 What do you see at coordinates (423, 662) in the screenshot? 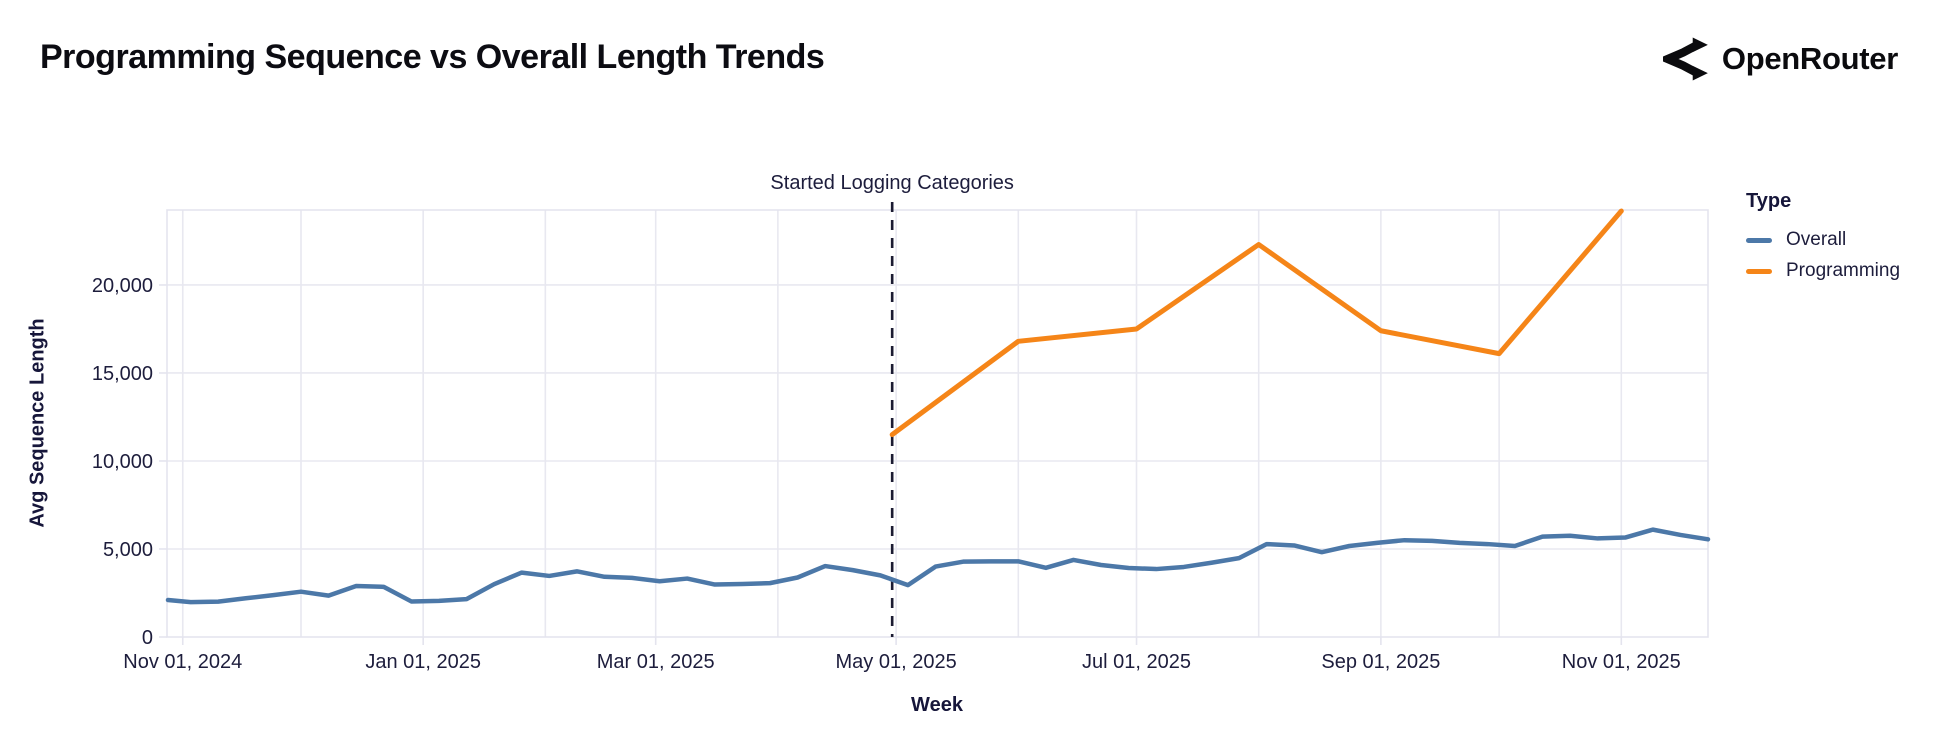
I see `x-tick-label: Jan 01, 2025` at bounding box center [423, 662].